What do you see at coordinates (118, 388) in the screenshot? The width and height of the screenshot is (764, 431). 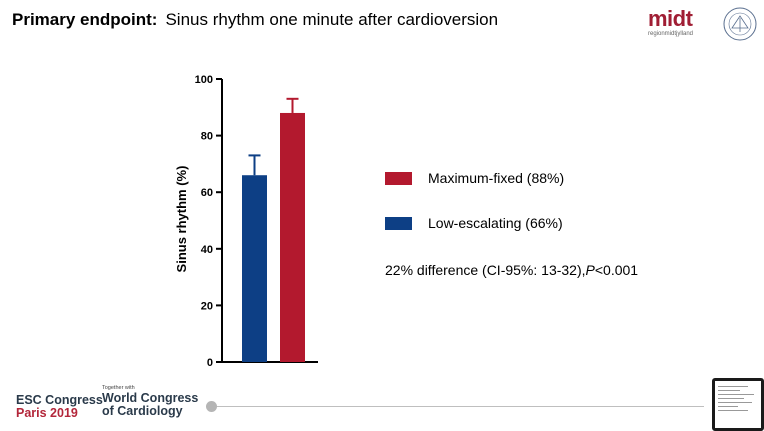 I see `together-with-label: Together with` at bounding box center [118, 388].